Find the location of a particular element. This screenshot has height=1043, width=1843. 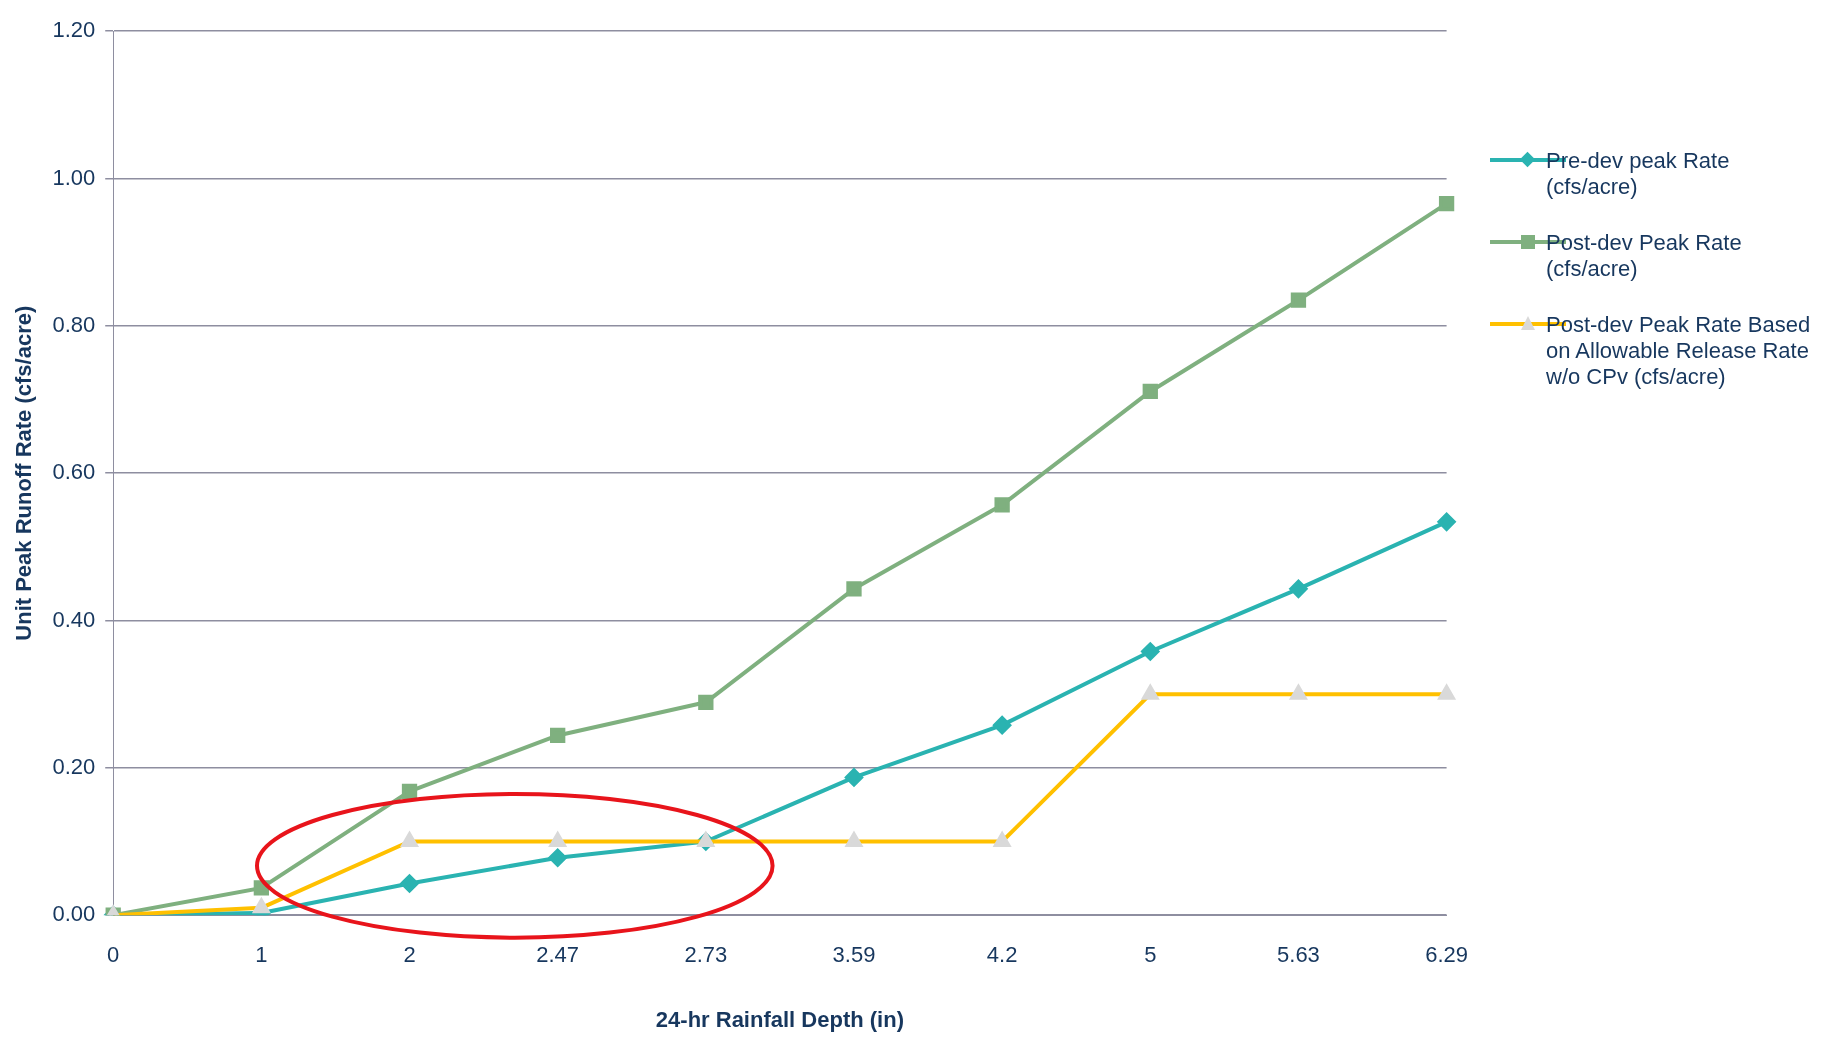

x-tick-label: 1 is located at coordinates (261, 955).